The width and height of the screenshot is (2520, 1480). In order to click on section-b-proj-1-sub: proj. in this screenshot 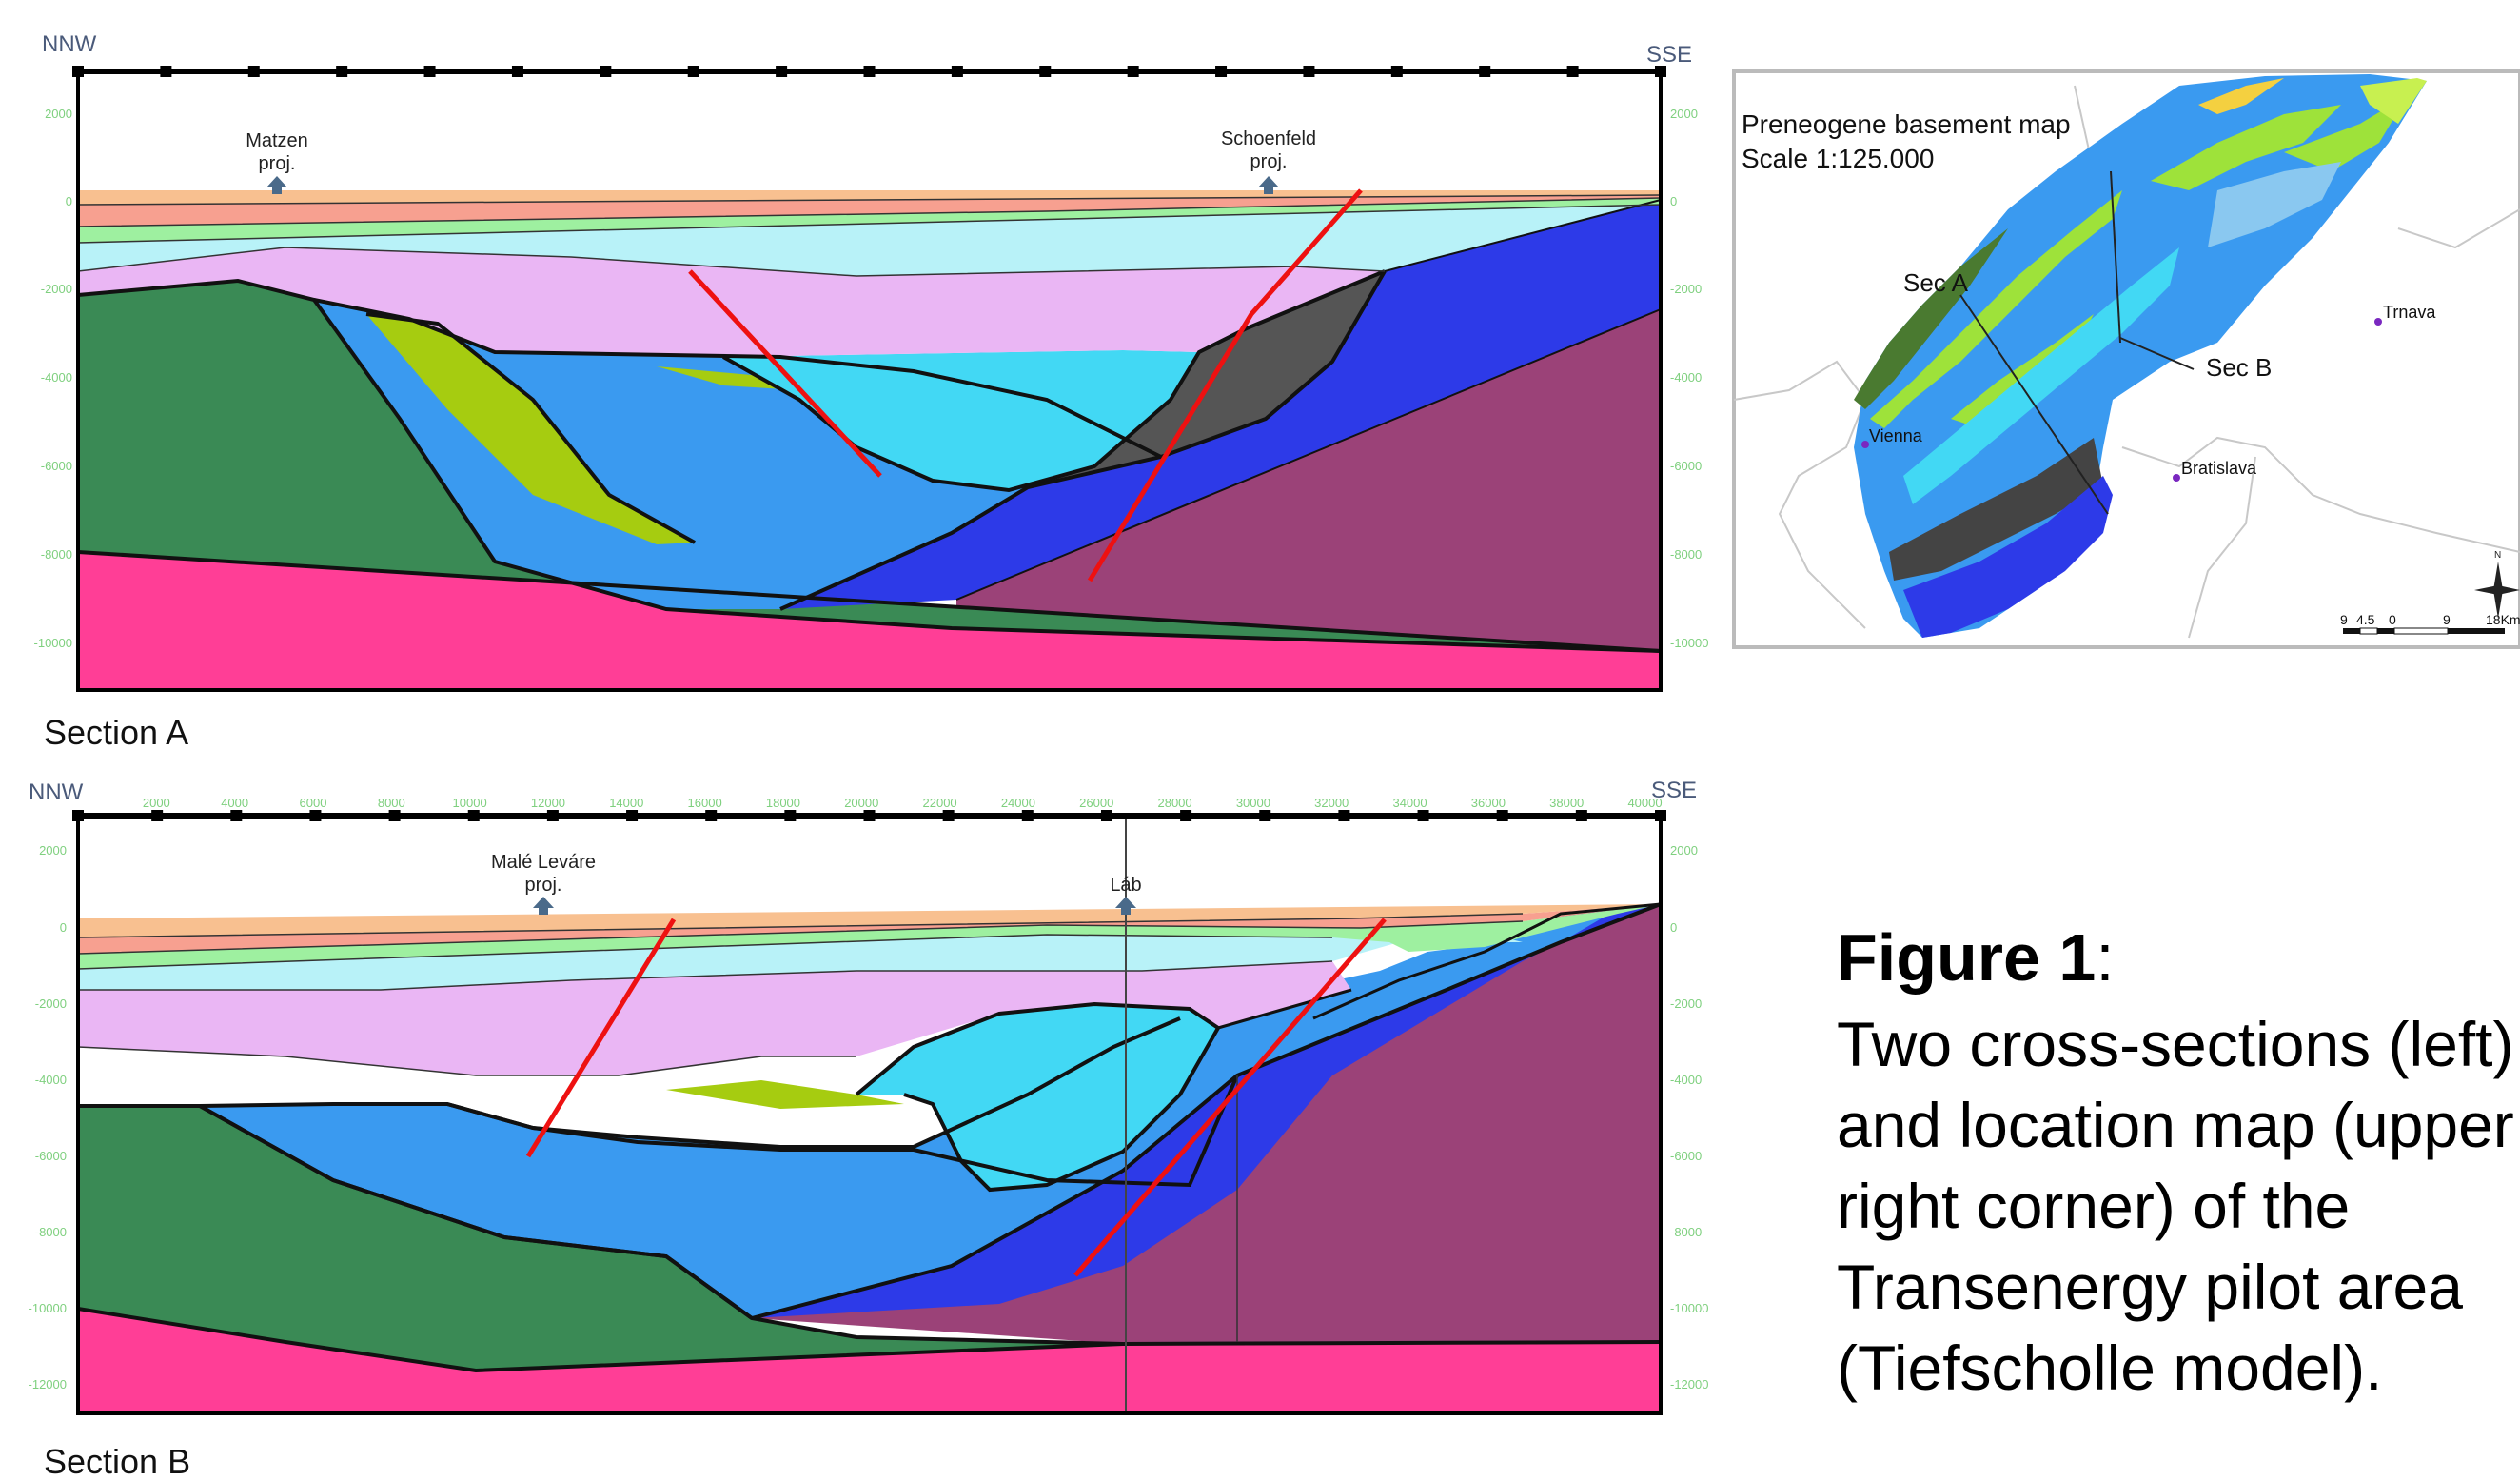, I will do `click(543, 886)`.